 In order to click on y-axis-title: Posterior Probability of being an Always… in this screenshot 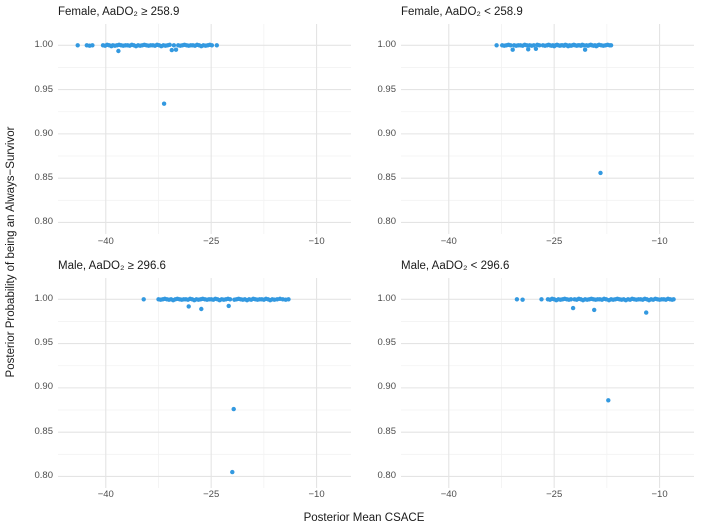, I will do `click(11, 252)`.